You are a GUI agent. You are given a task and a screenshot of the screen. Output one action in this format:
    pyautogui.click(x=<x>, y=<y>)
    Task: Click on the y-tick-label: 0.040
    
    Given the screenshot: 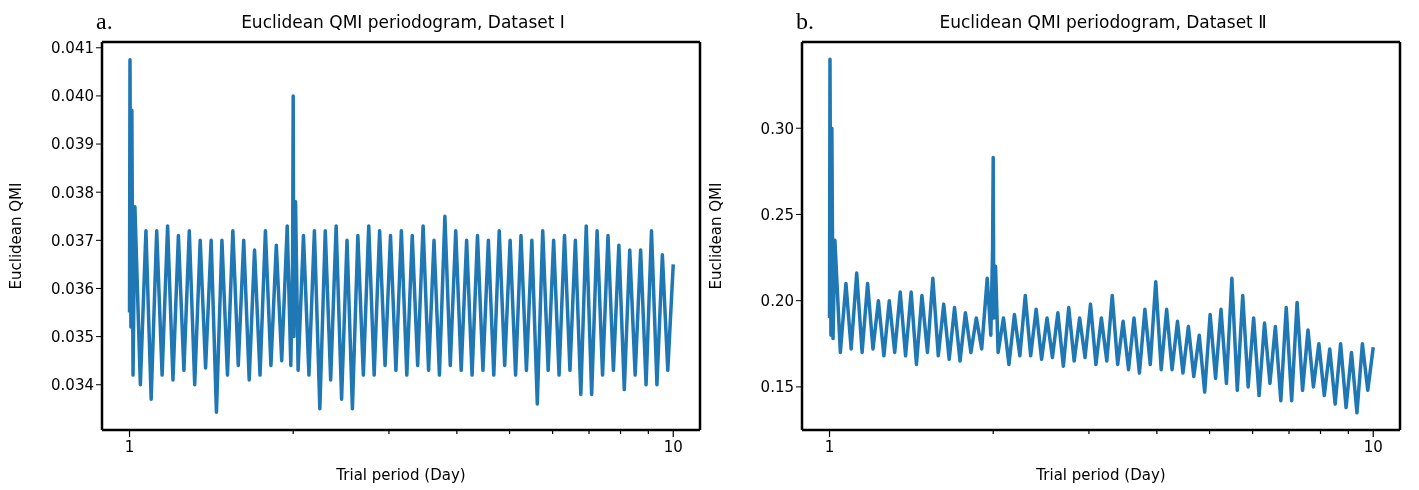 What is the action you would take?
    pyautogui.click(x=72, y=96)
    